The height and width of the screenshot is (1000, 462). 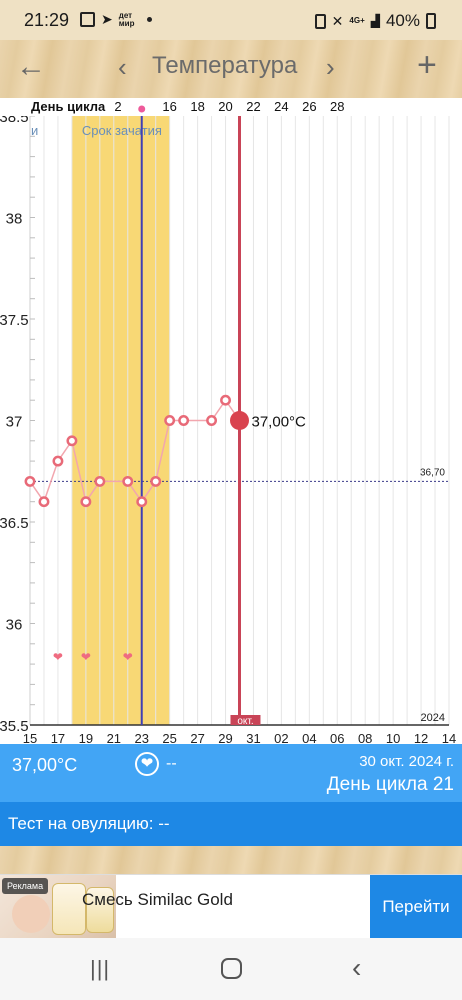 What do you see at coordinates (245, 720) in the screenshot?
I see `month-label-bg` at bounding box center [245, 720].